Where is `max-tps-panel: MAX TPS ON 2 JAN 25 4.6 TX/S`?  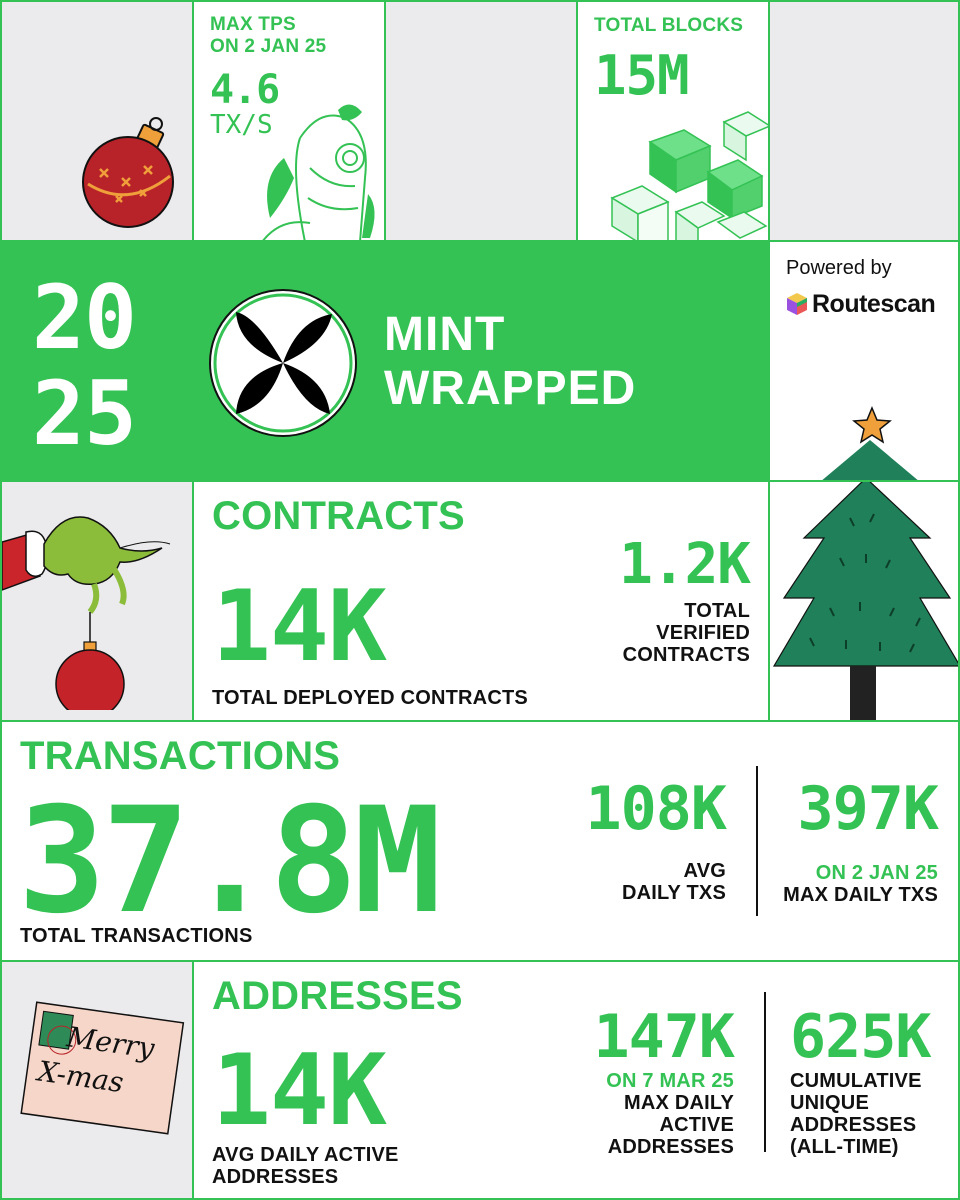 max-tps-panel: MAX TPS ON 2 JAN 25 4.6 TX/S is located at coordinates (289, 121).